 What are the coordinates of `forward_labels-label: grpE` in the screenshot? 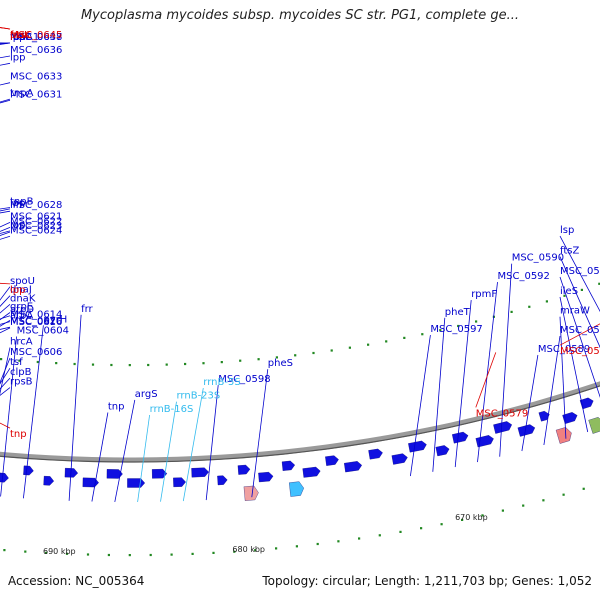 It's located at (21, 307).